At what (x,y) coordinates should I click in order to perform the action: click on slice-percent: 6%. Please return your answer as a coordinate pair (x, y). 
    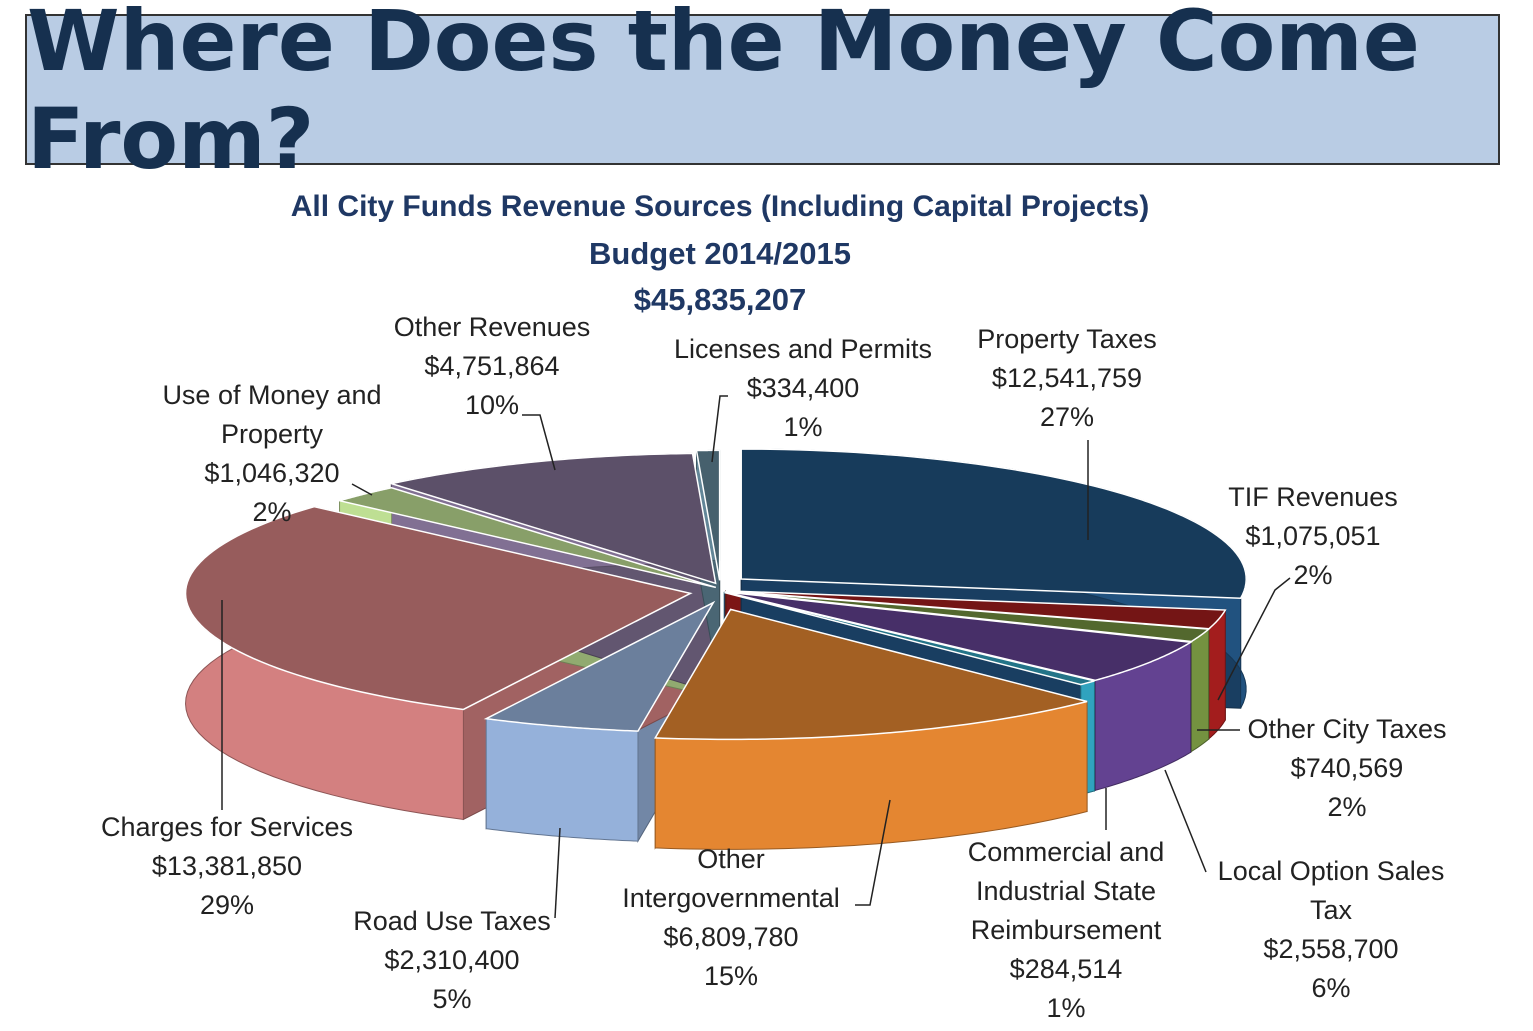
    Looking at the image, I should click on (1331, 988).